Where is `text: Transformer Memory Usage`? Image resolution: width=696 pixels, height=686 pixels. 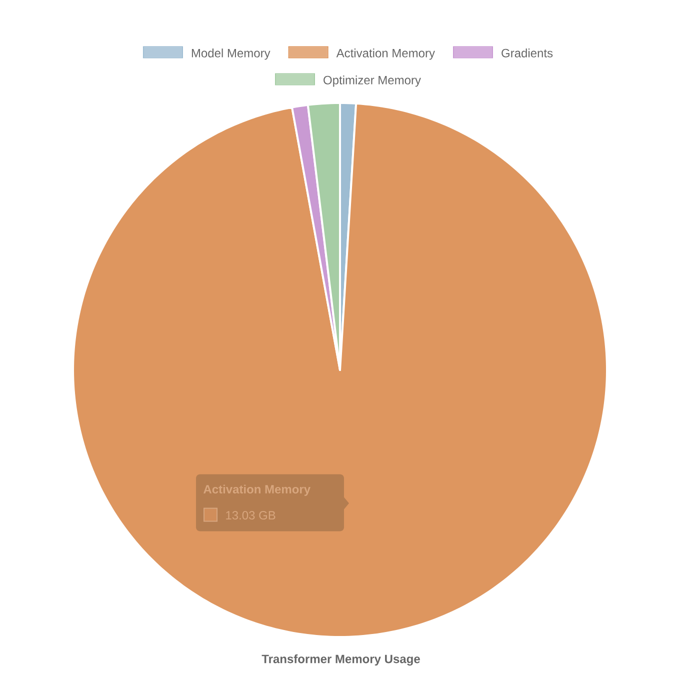
text: Transformer Memory Usage is located at coordinates (341, 660).